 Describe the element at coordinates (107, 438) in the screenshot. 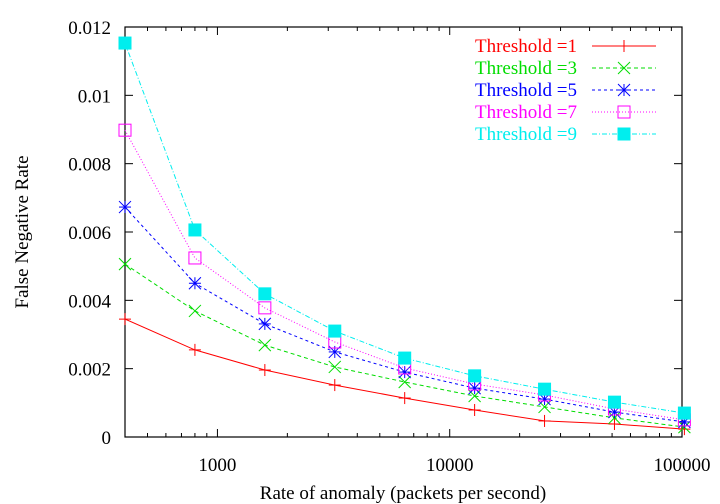

I see `y-tick-label: 0` at that location.